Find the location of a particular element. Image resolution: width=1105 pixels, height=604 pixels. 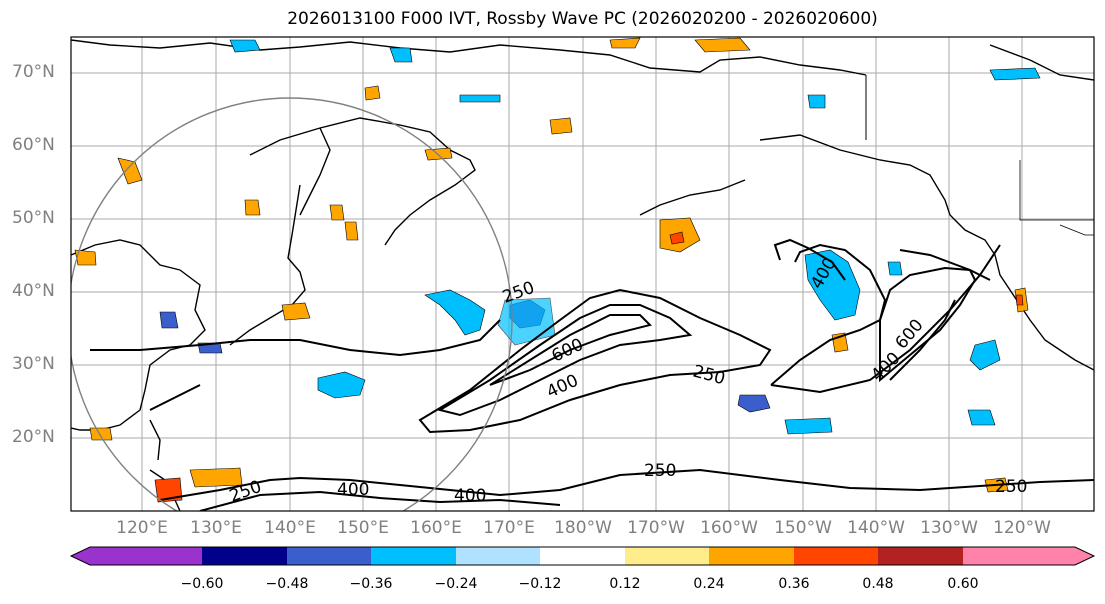

colorbar-outline is located at coordinates (582, 556).